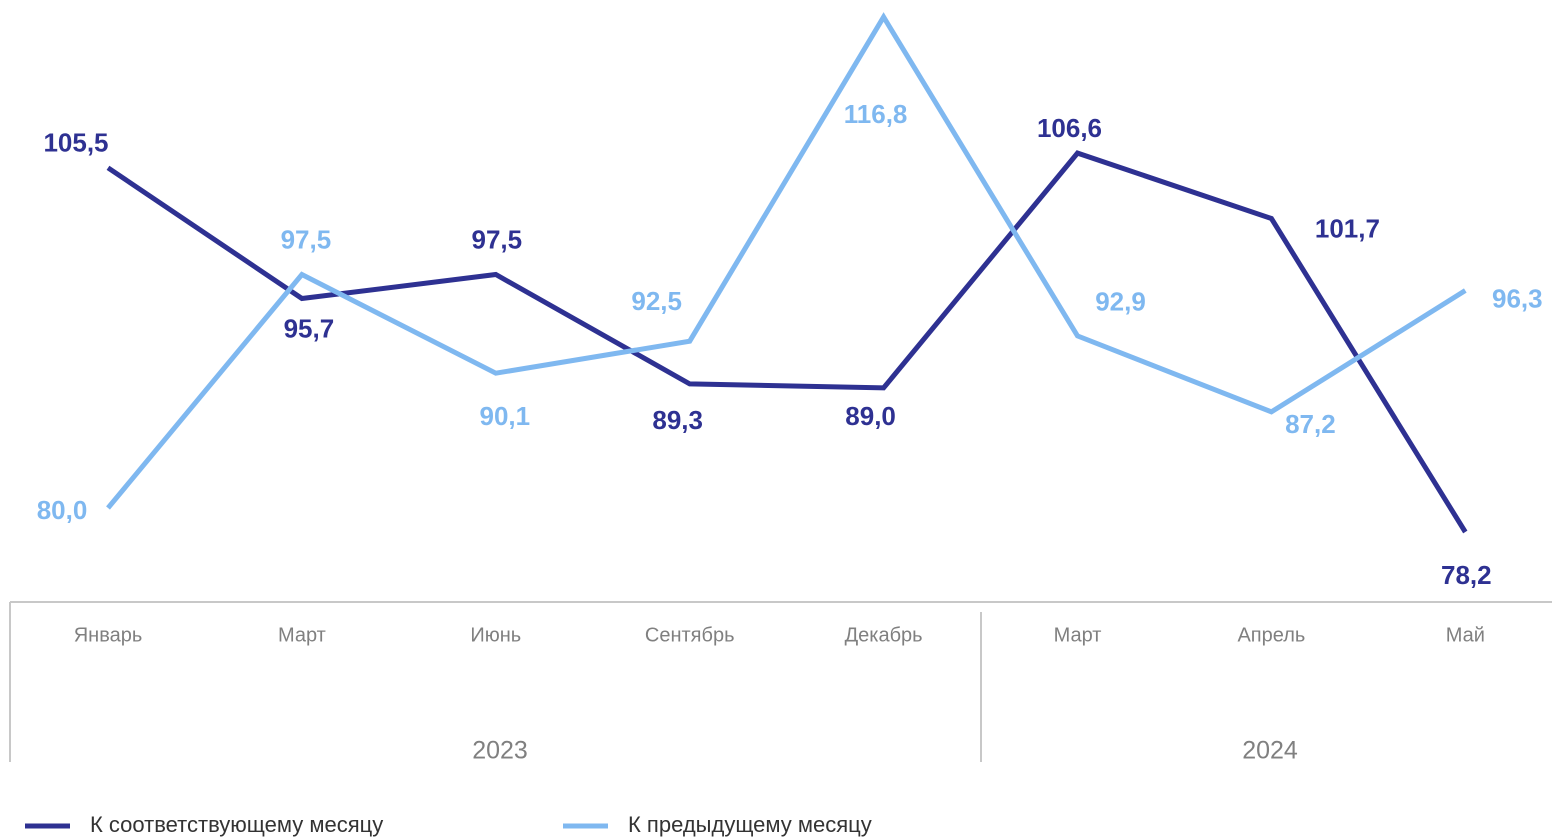 This screenshot has height=839, width=1552. What do you see at coordinates (884, 635) in the screenshot?
I see `x-tick-label: Декабрь` at bounding box center [884, 635].